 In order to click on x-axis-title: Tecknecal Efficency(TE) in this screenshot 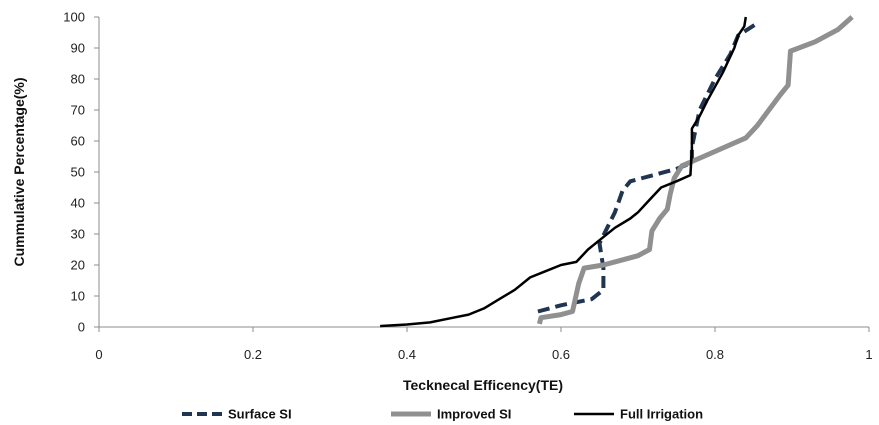, I will do `click(483, 385)`.